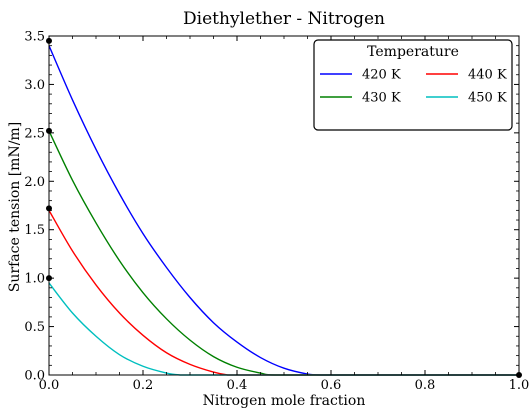 This screenshot has width=531, height=412. I want to click on x-axis-label: Nitrogen mole fraction, so click(284, 401).